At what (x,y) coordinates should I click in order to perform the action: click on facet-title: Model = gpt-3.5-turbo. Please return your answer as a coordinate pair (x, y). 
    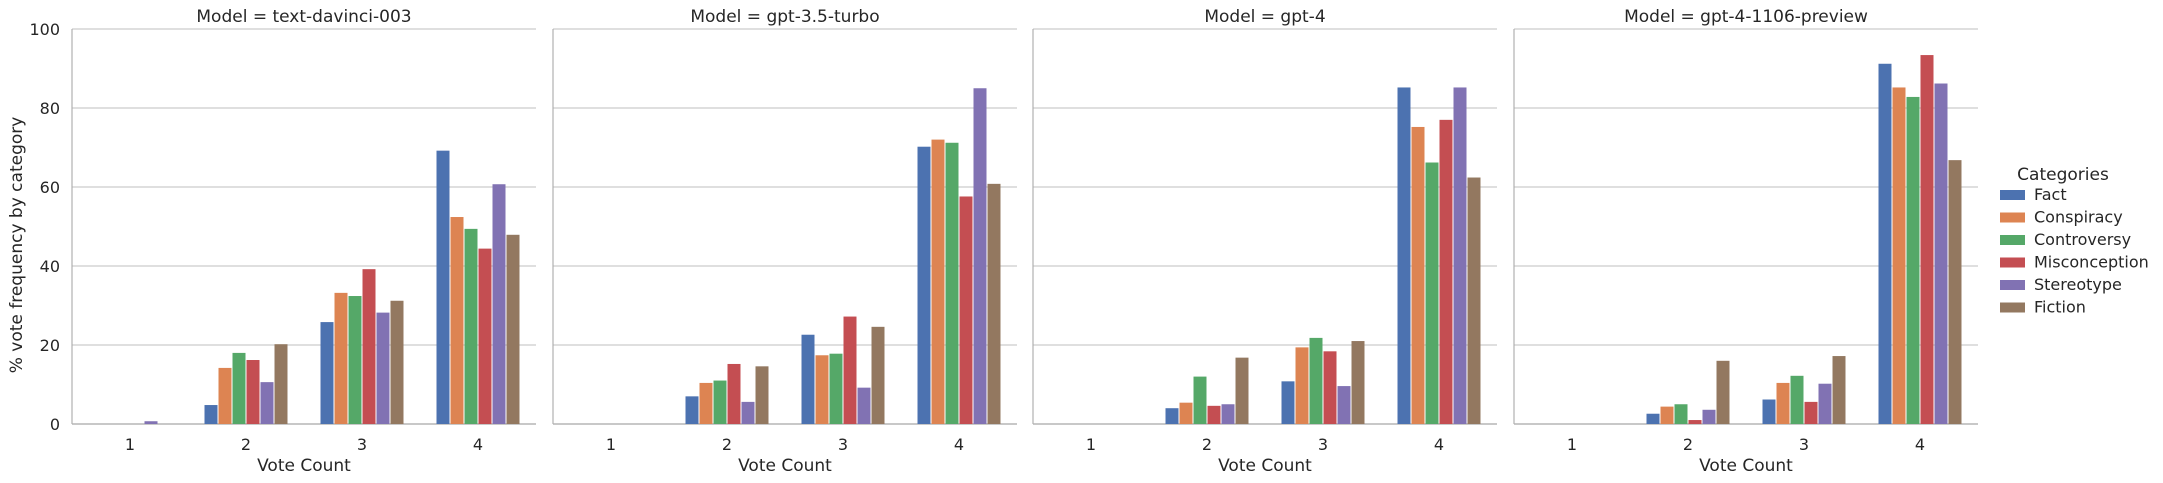
    Looking at the image, I should click on (784, 17).